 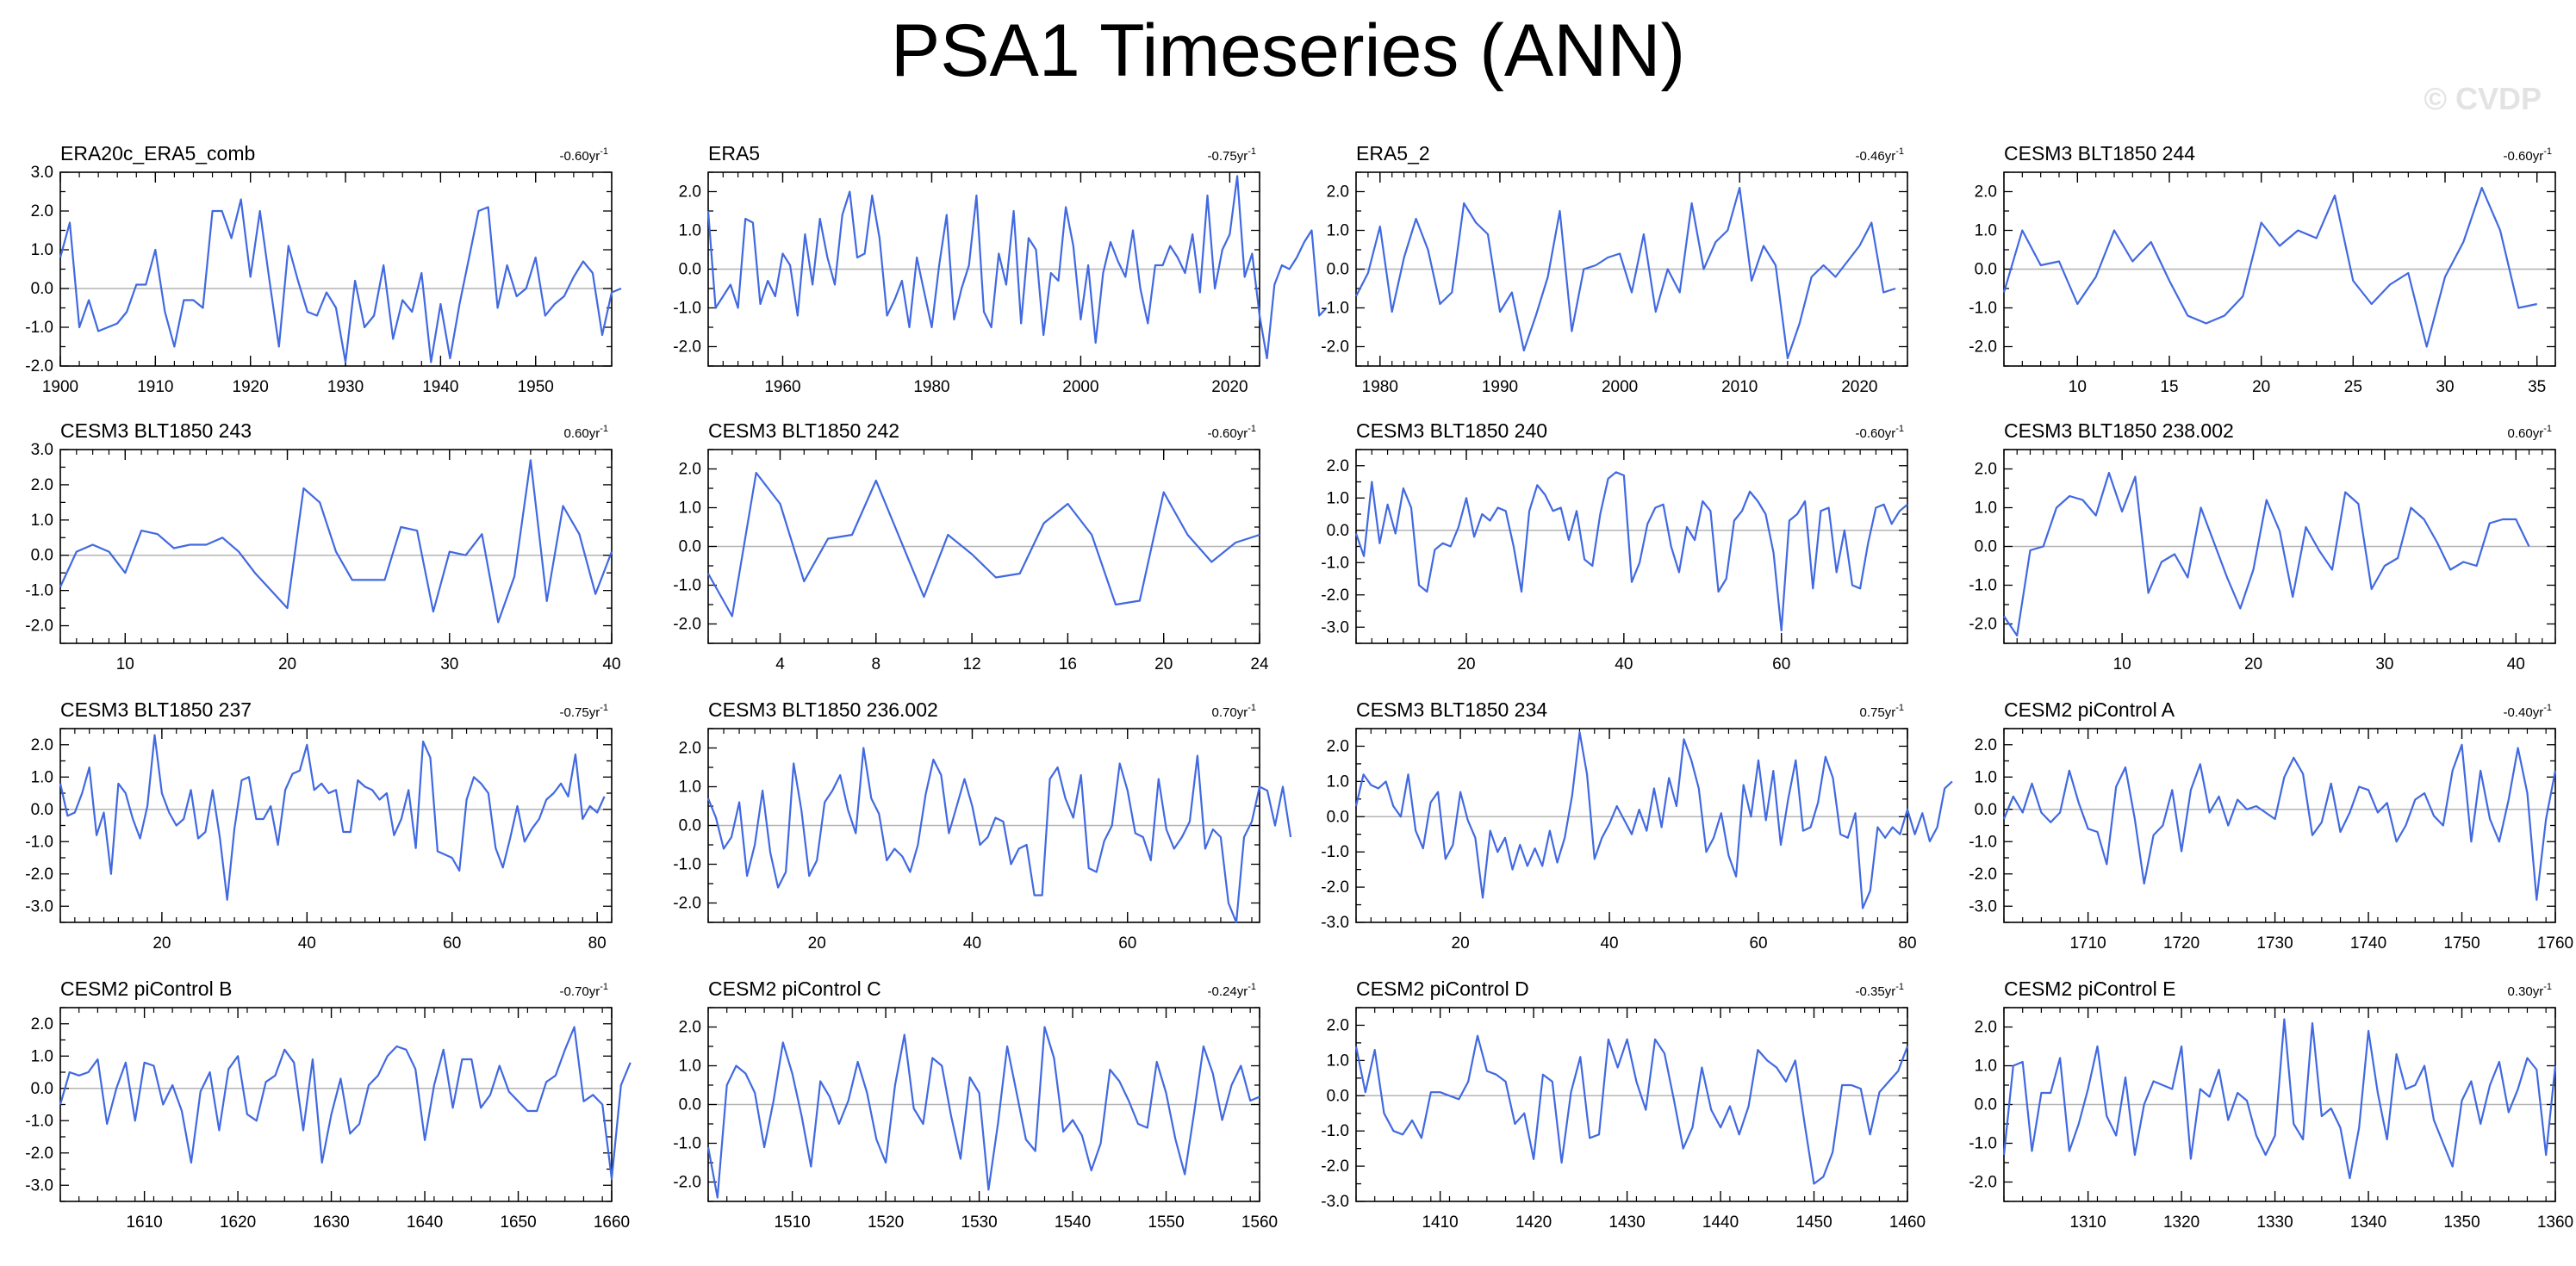 What do you see at coordinates (2555, 944) in the screenshot?
I see `x-tick-label: 1760` at bounding box center [2555, 944].